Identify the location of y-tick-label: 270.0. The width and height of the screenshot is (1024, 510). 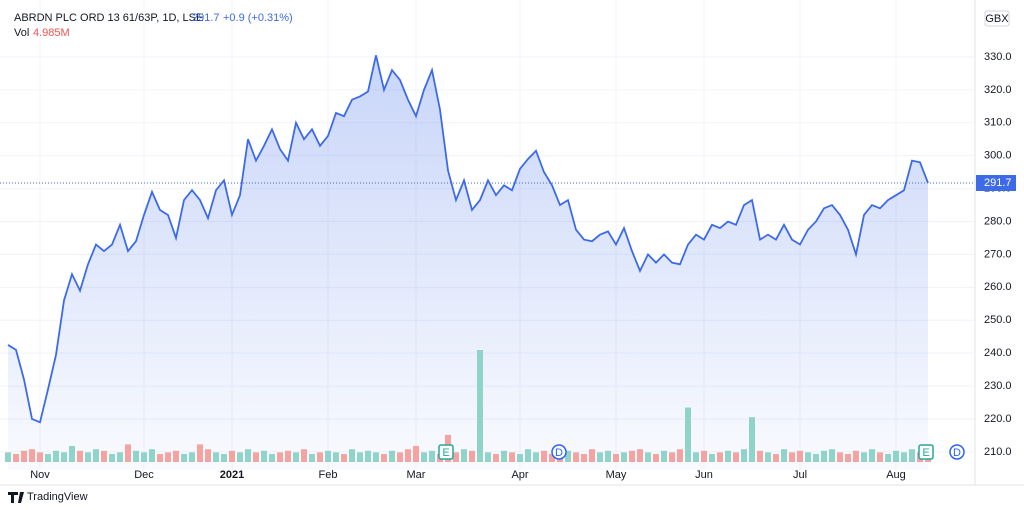
(998, 254).